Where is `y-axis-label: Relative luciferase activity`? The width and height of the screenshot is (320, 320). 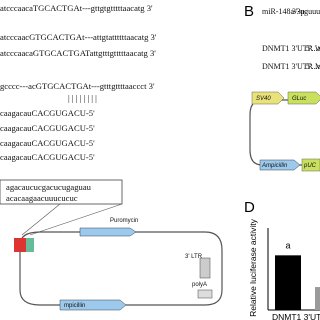 y-axis-label: Relative luciferase activity is located at coordinates (253, 267).